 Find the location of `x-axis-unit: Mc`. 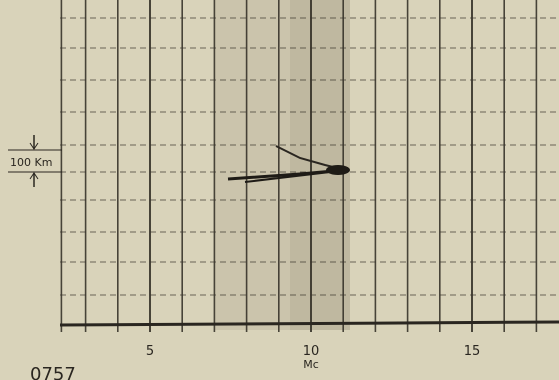

x-axis-unit: Mc is located at coordinates (311, 364).